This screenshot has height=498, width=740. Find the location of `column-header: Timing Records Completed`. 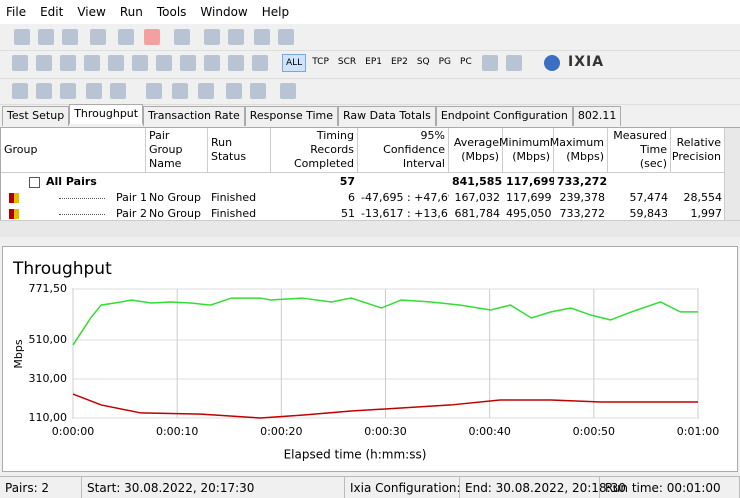

column-header: Timing Records Completed is located at coordinates (314, 150).